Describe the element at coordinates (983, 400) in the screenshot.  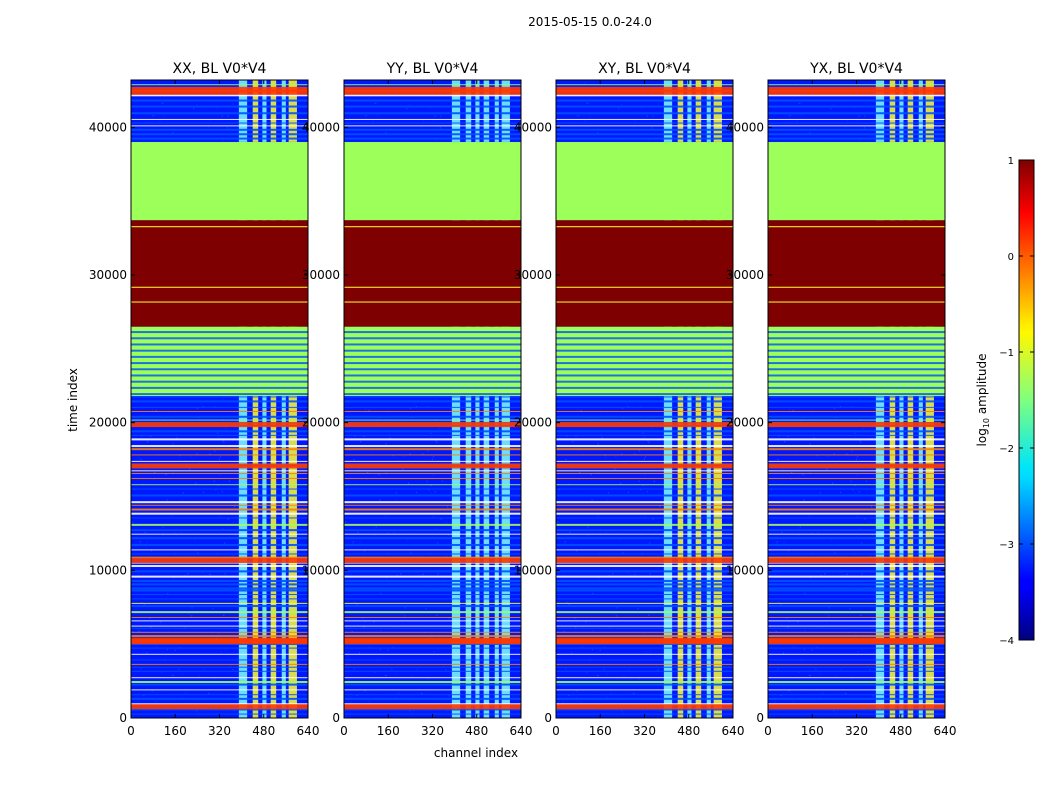
I see `colorbar-label: log10 amplitude` at that location.